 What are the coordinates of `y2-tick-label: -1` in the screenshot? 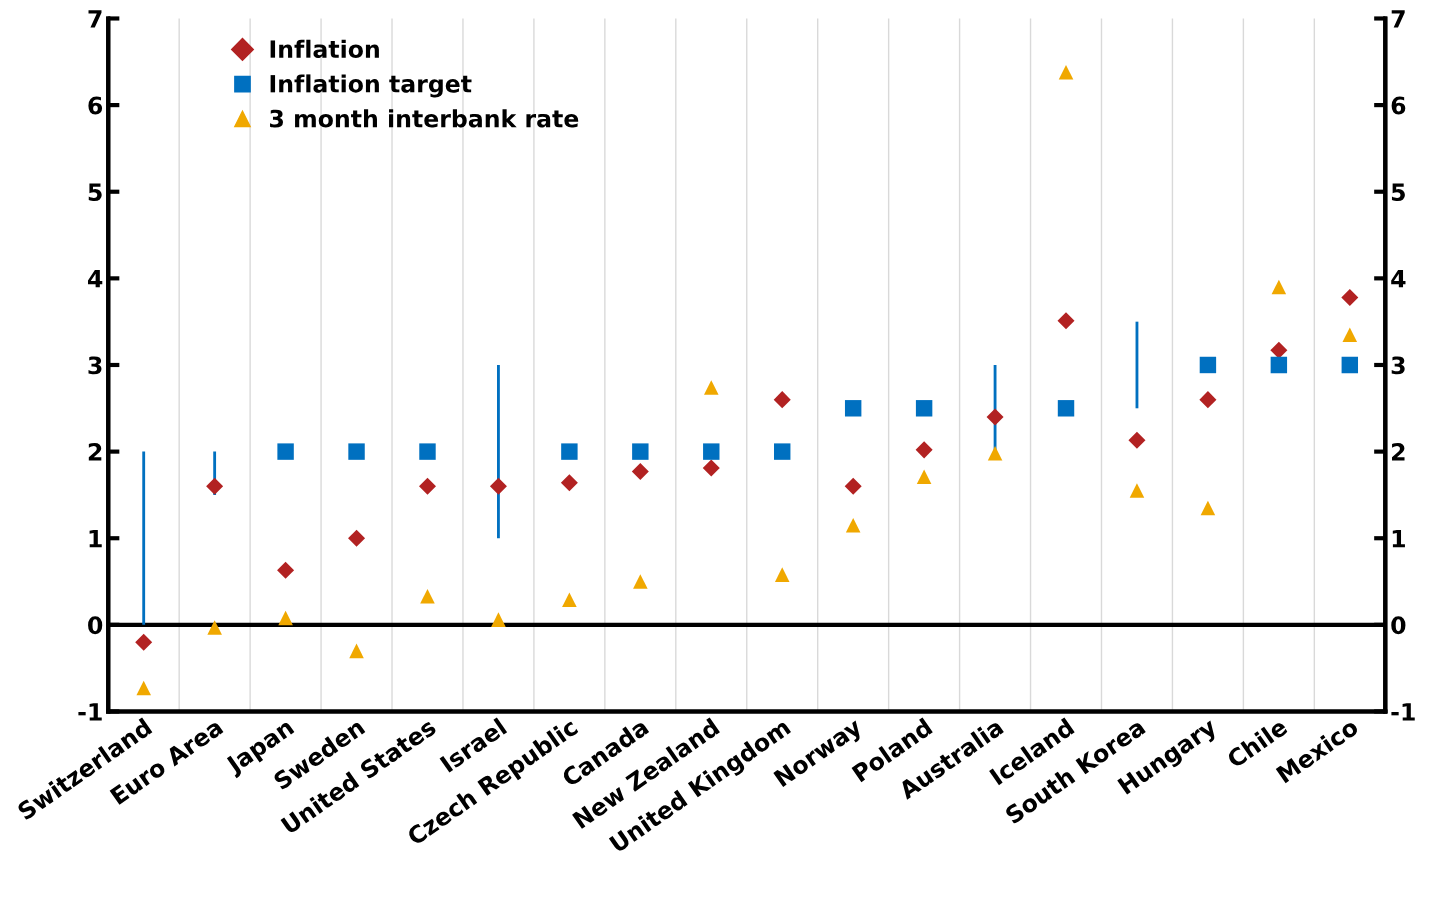 It's located at (1403, 712).